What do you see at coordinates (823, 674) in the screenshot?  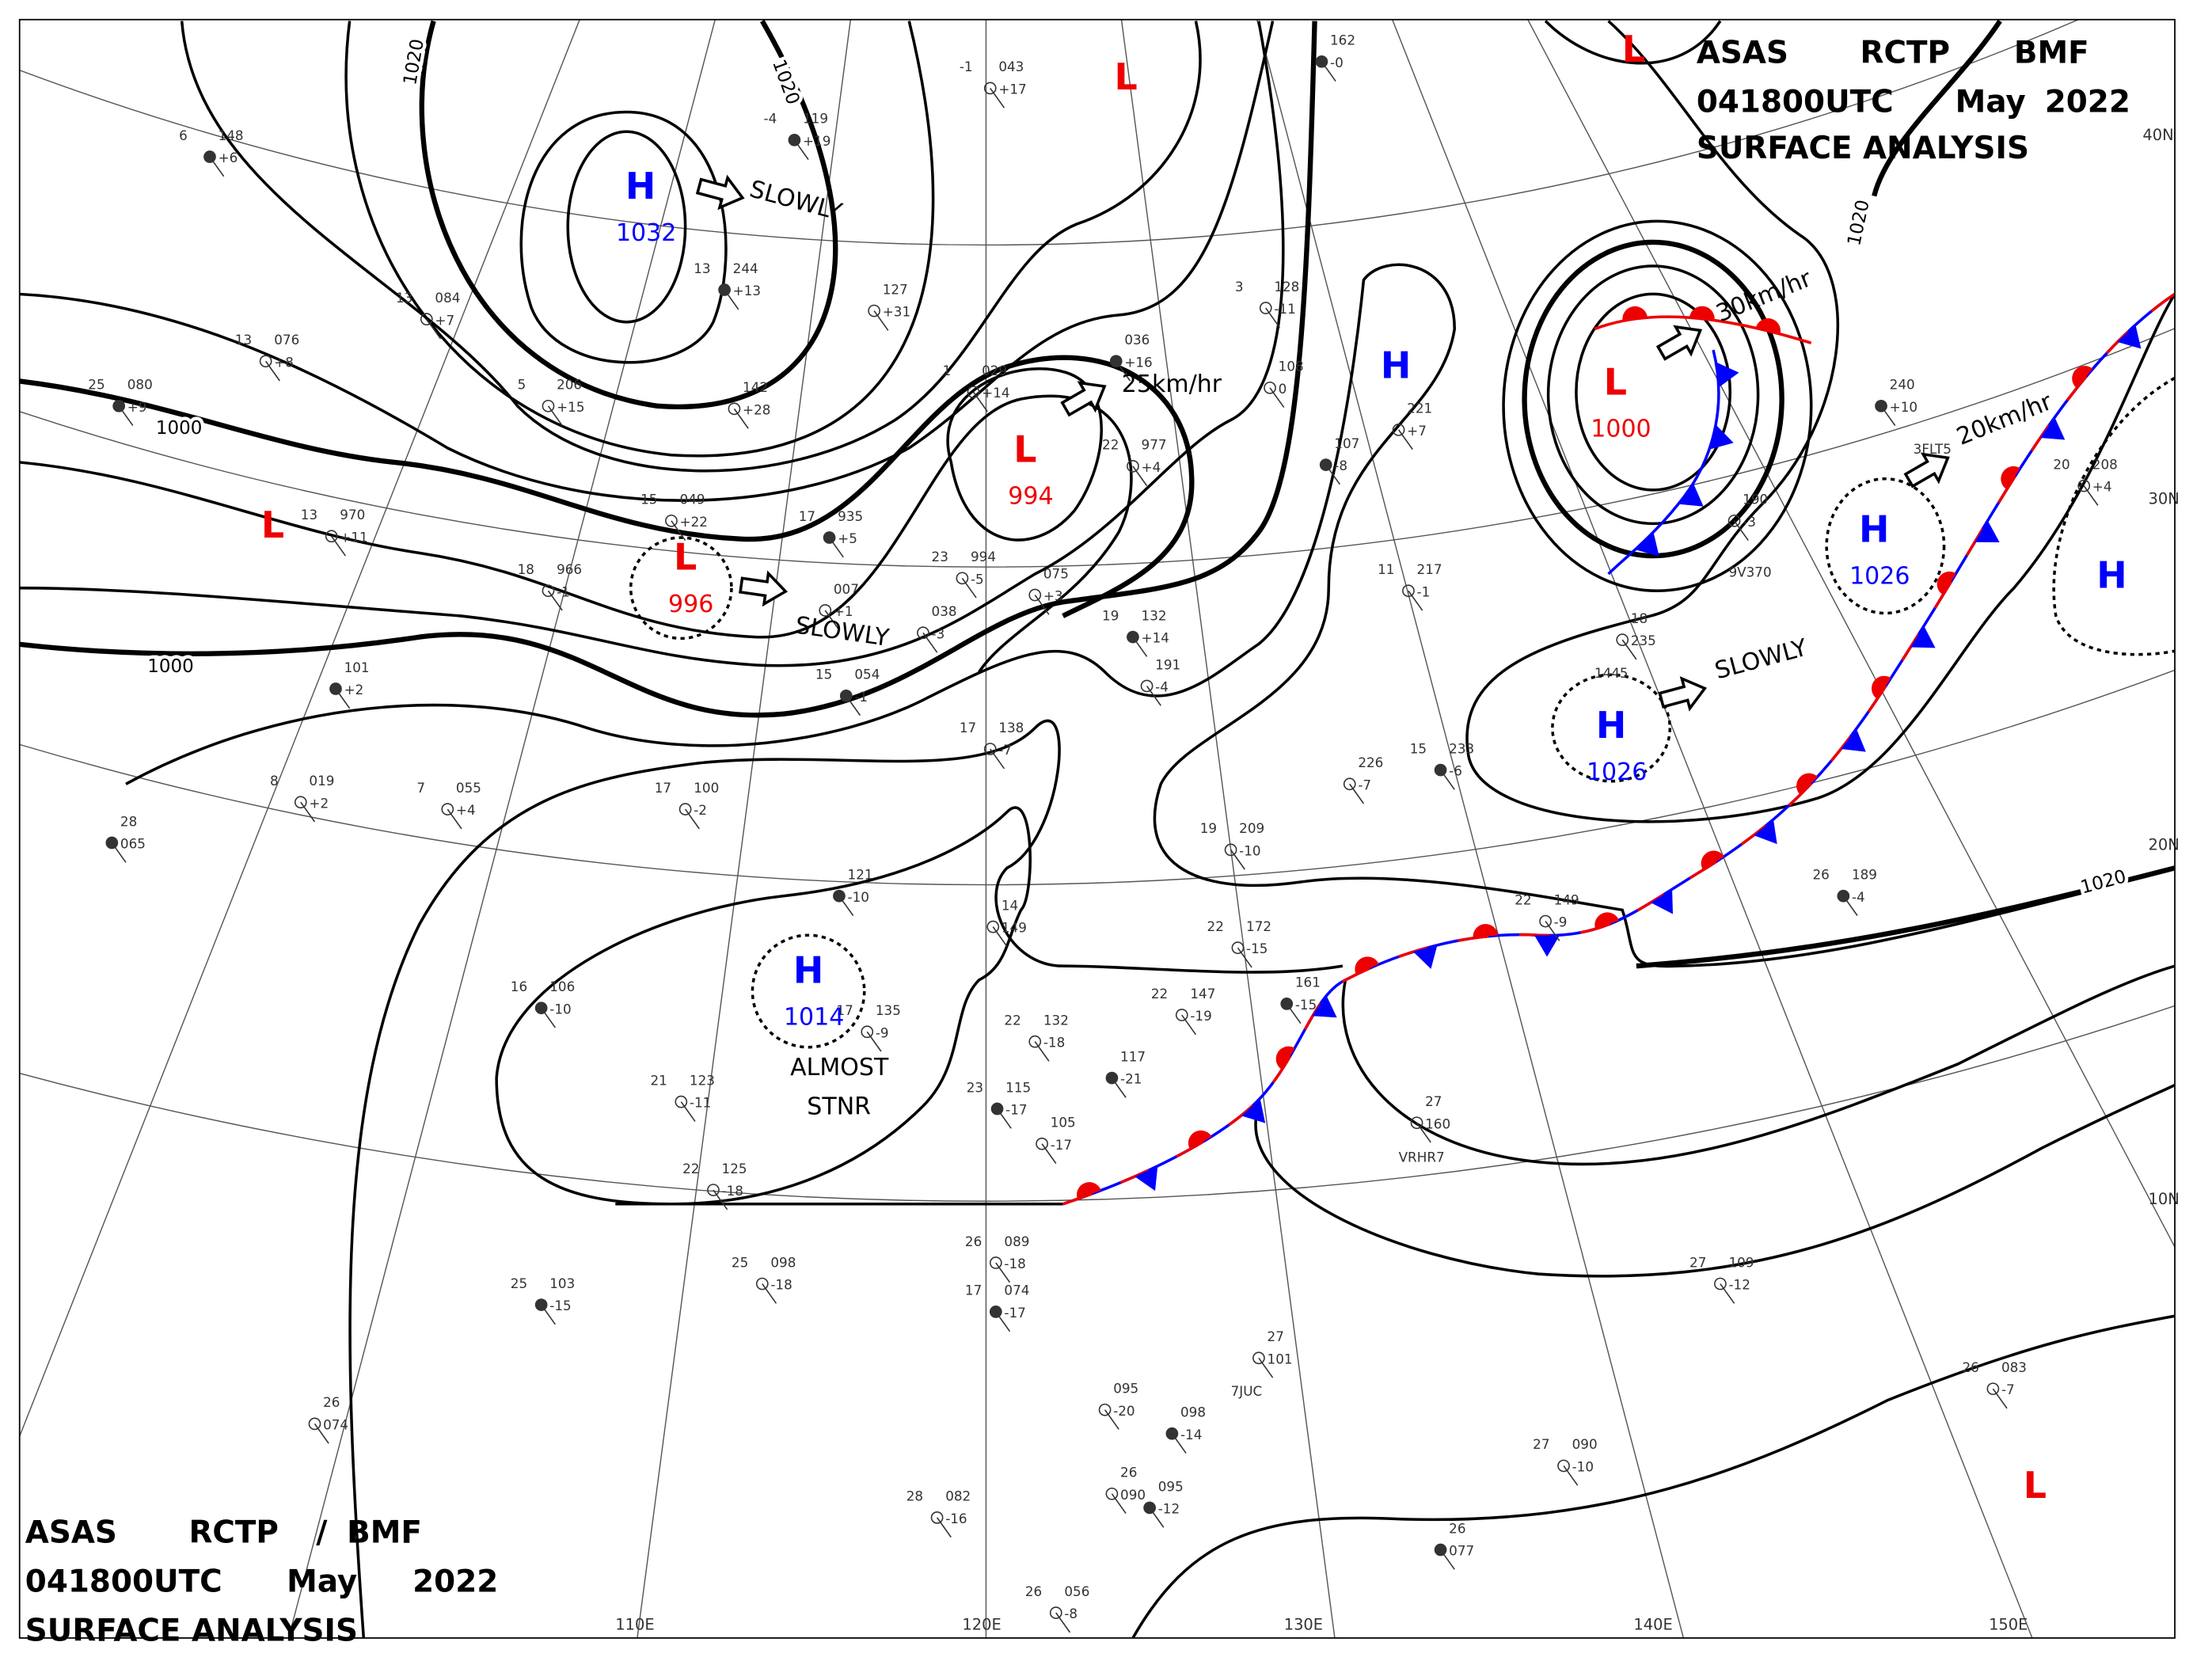 I see `station-value: 15` at bounding box center [823, 674].